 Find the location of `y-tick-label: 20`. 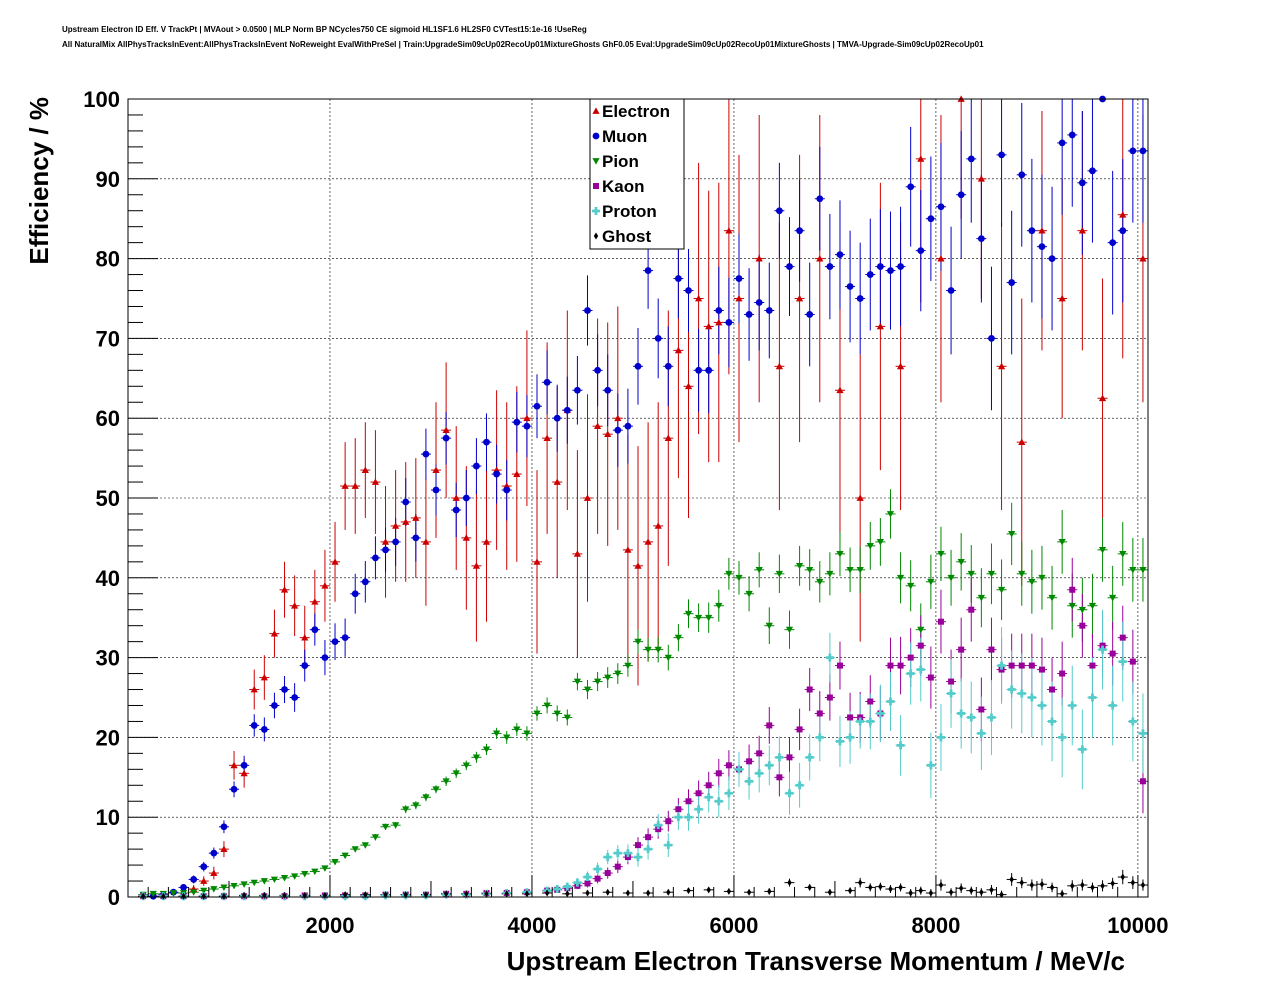

y-tick-label: 20 is located at coordinates (108, 737).